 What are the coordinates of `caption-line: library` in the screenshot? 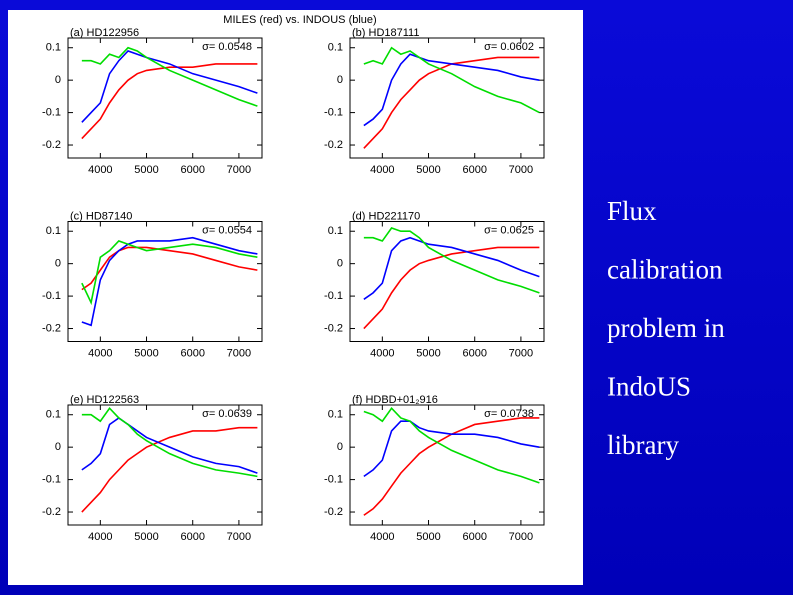 It's located at (643, 445).